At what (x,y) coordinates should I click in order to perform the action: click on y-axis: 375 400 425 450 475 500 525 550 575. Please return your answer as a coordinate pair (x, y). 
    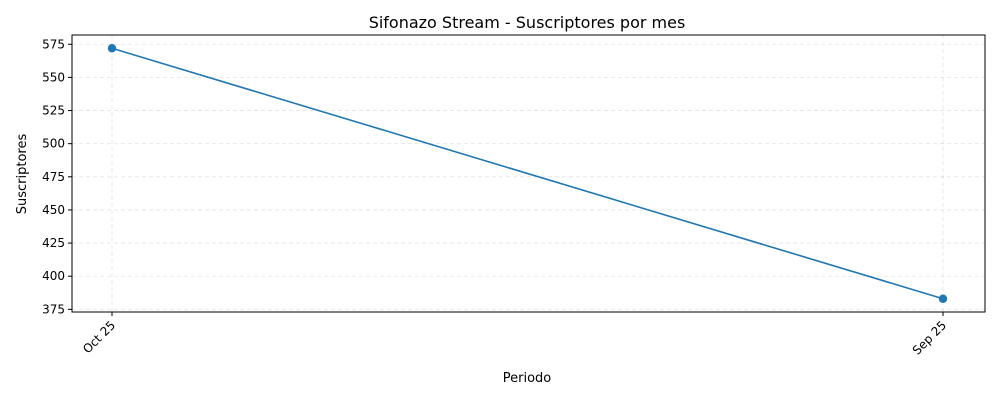
    Looking at the image, I should click on (57, 176).